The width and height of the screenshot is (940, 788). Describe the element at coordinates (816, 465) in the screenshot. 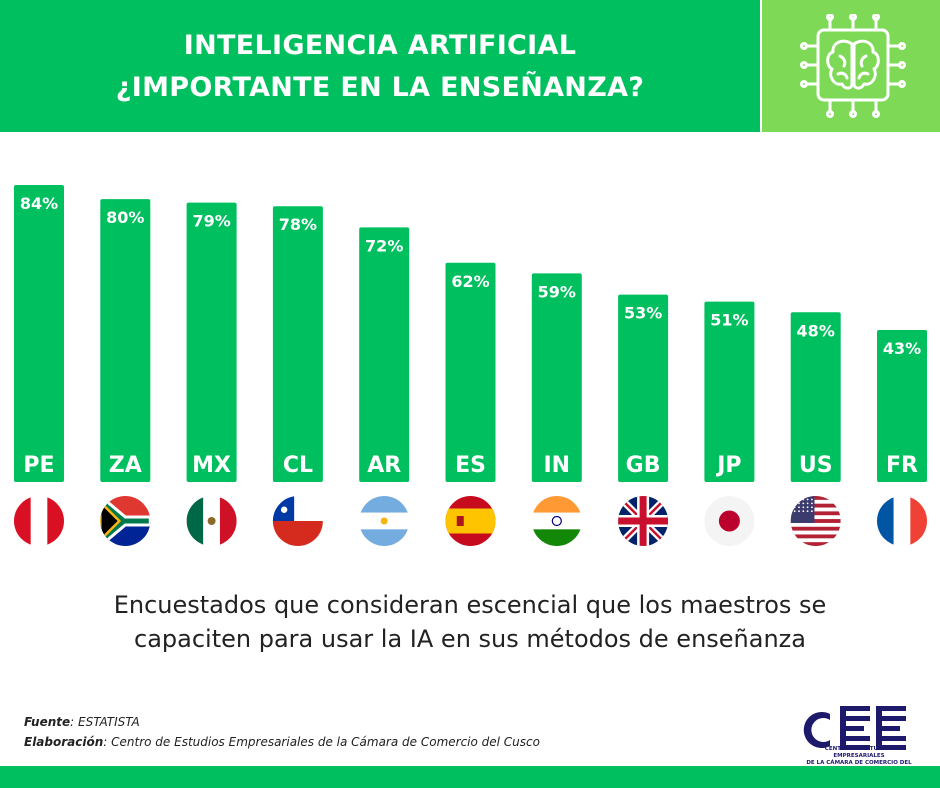

I see `category-label-us: US` at that location.